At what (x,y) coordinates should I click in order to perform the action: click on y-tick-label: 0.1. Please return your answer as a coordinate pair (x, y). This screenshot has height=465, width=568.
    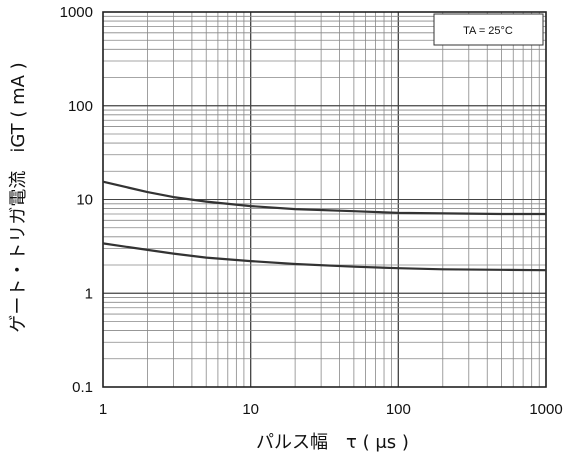
    Looking at the image, I should click on (82, 387).